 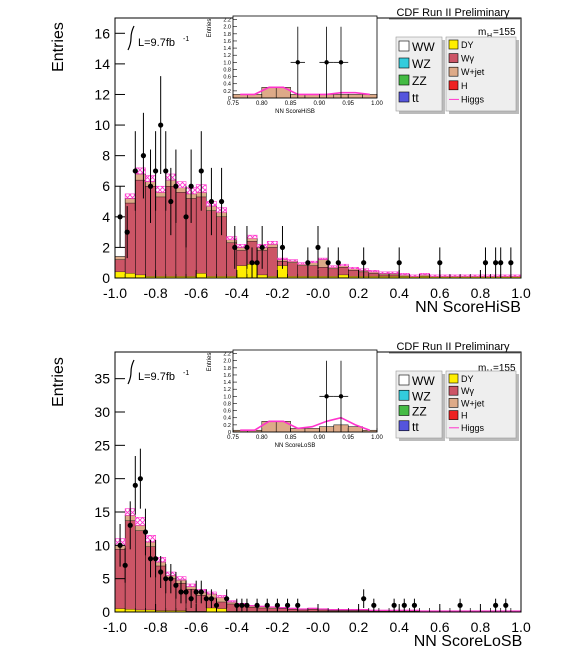 What do you see at coordinates (521, 627) in the screenshot?
I see `x-tick-label: 1.0` at bounding box center [521, 627].